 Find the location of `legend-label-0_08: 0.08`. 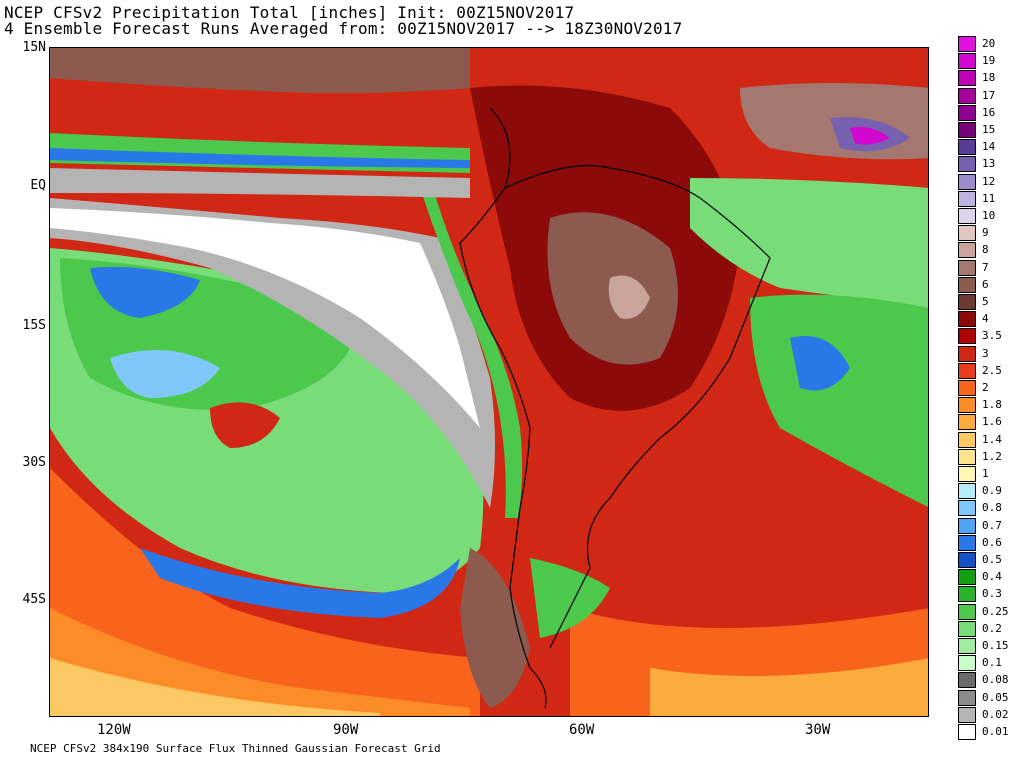

legend-label-0_08: 0.08 is located at coordinates (995, 680).